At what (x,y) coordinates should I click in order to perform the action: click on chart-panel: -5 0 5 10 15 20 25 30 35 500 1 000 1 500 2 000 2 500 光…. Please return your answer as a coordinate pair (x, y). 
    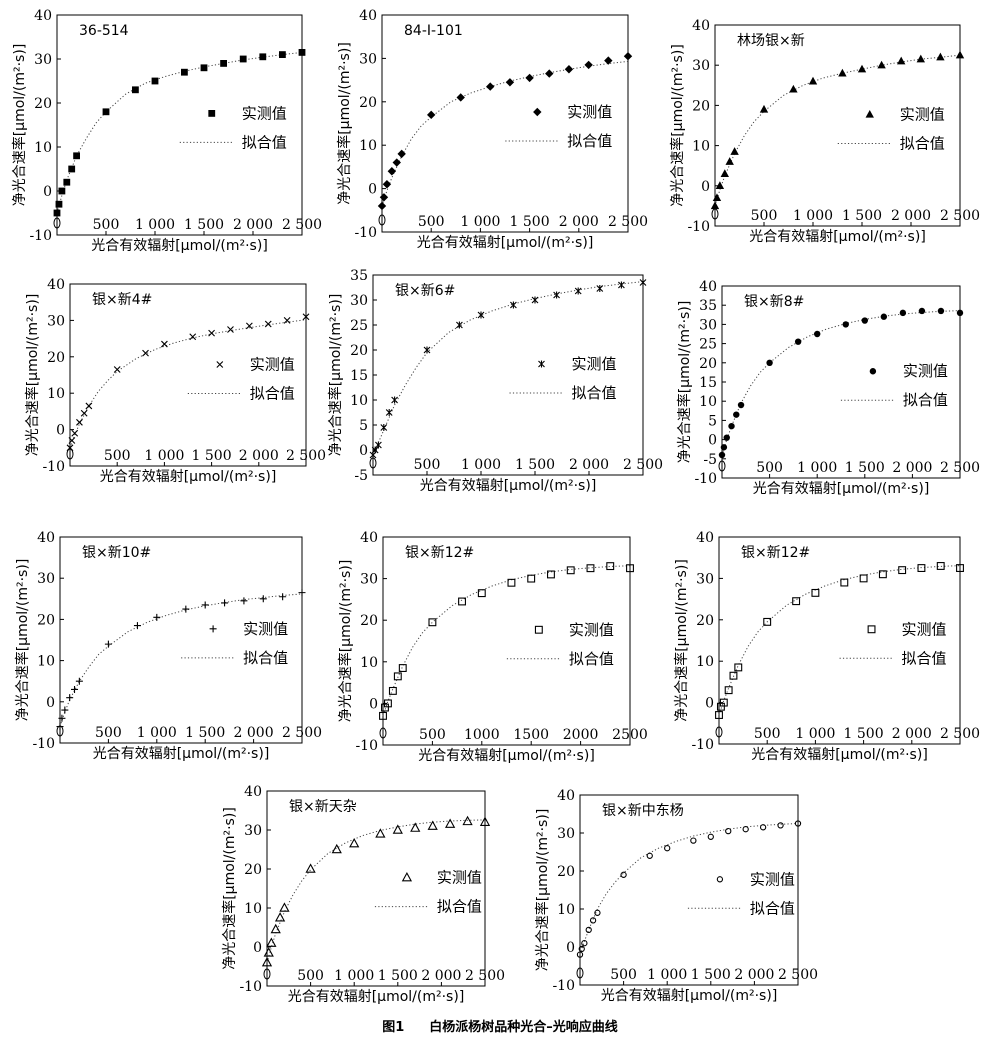
    Looking at the image, I should click on (495, 381).